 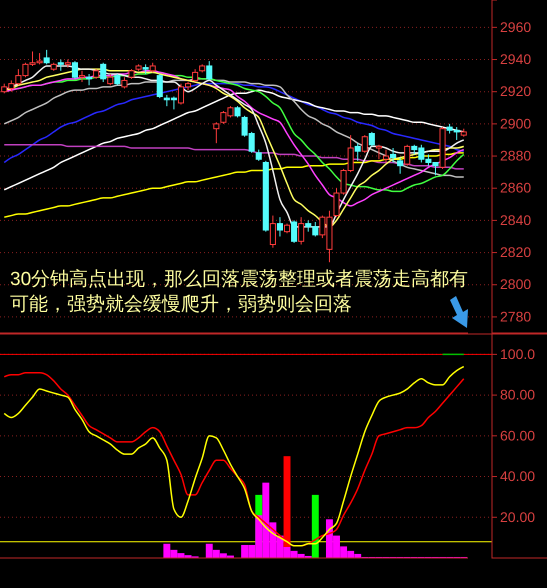 What do you see at coordinates (518, 435) in the screenshot?
I see `y-tick-label: 60.00` at bounding box center [518, 435].